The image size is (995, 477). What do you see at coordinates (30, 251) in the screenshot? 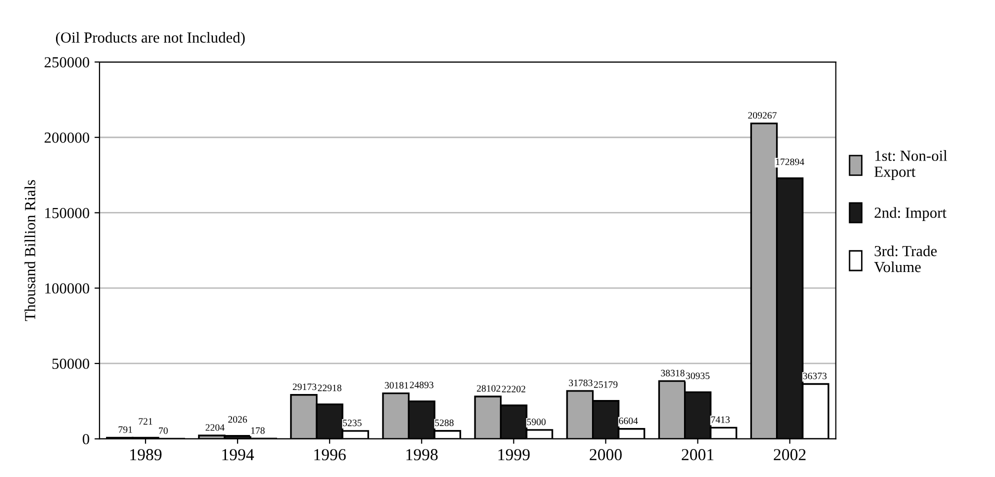
I see `y-axis-title: Thousand Billion Rials` at bounding box center [30, 251].